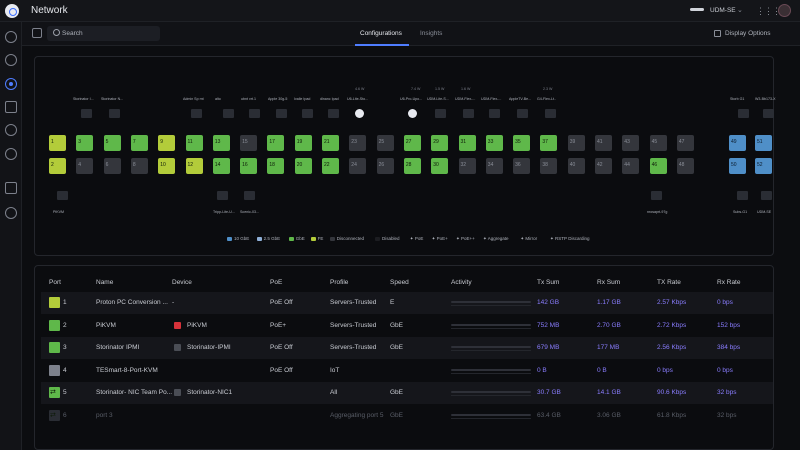  Describe the element at coordinates (609, 282) in the screenshot. I see `column-header-rx-sum: Rx Sum` at that location.